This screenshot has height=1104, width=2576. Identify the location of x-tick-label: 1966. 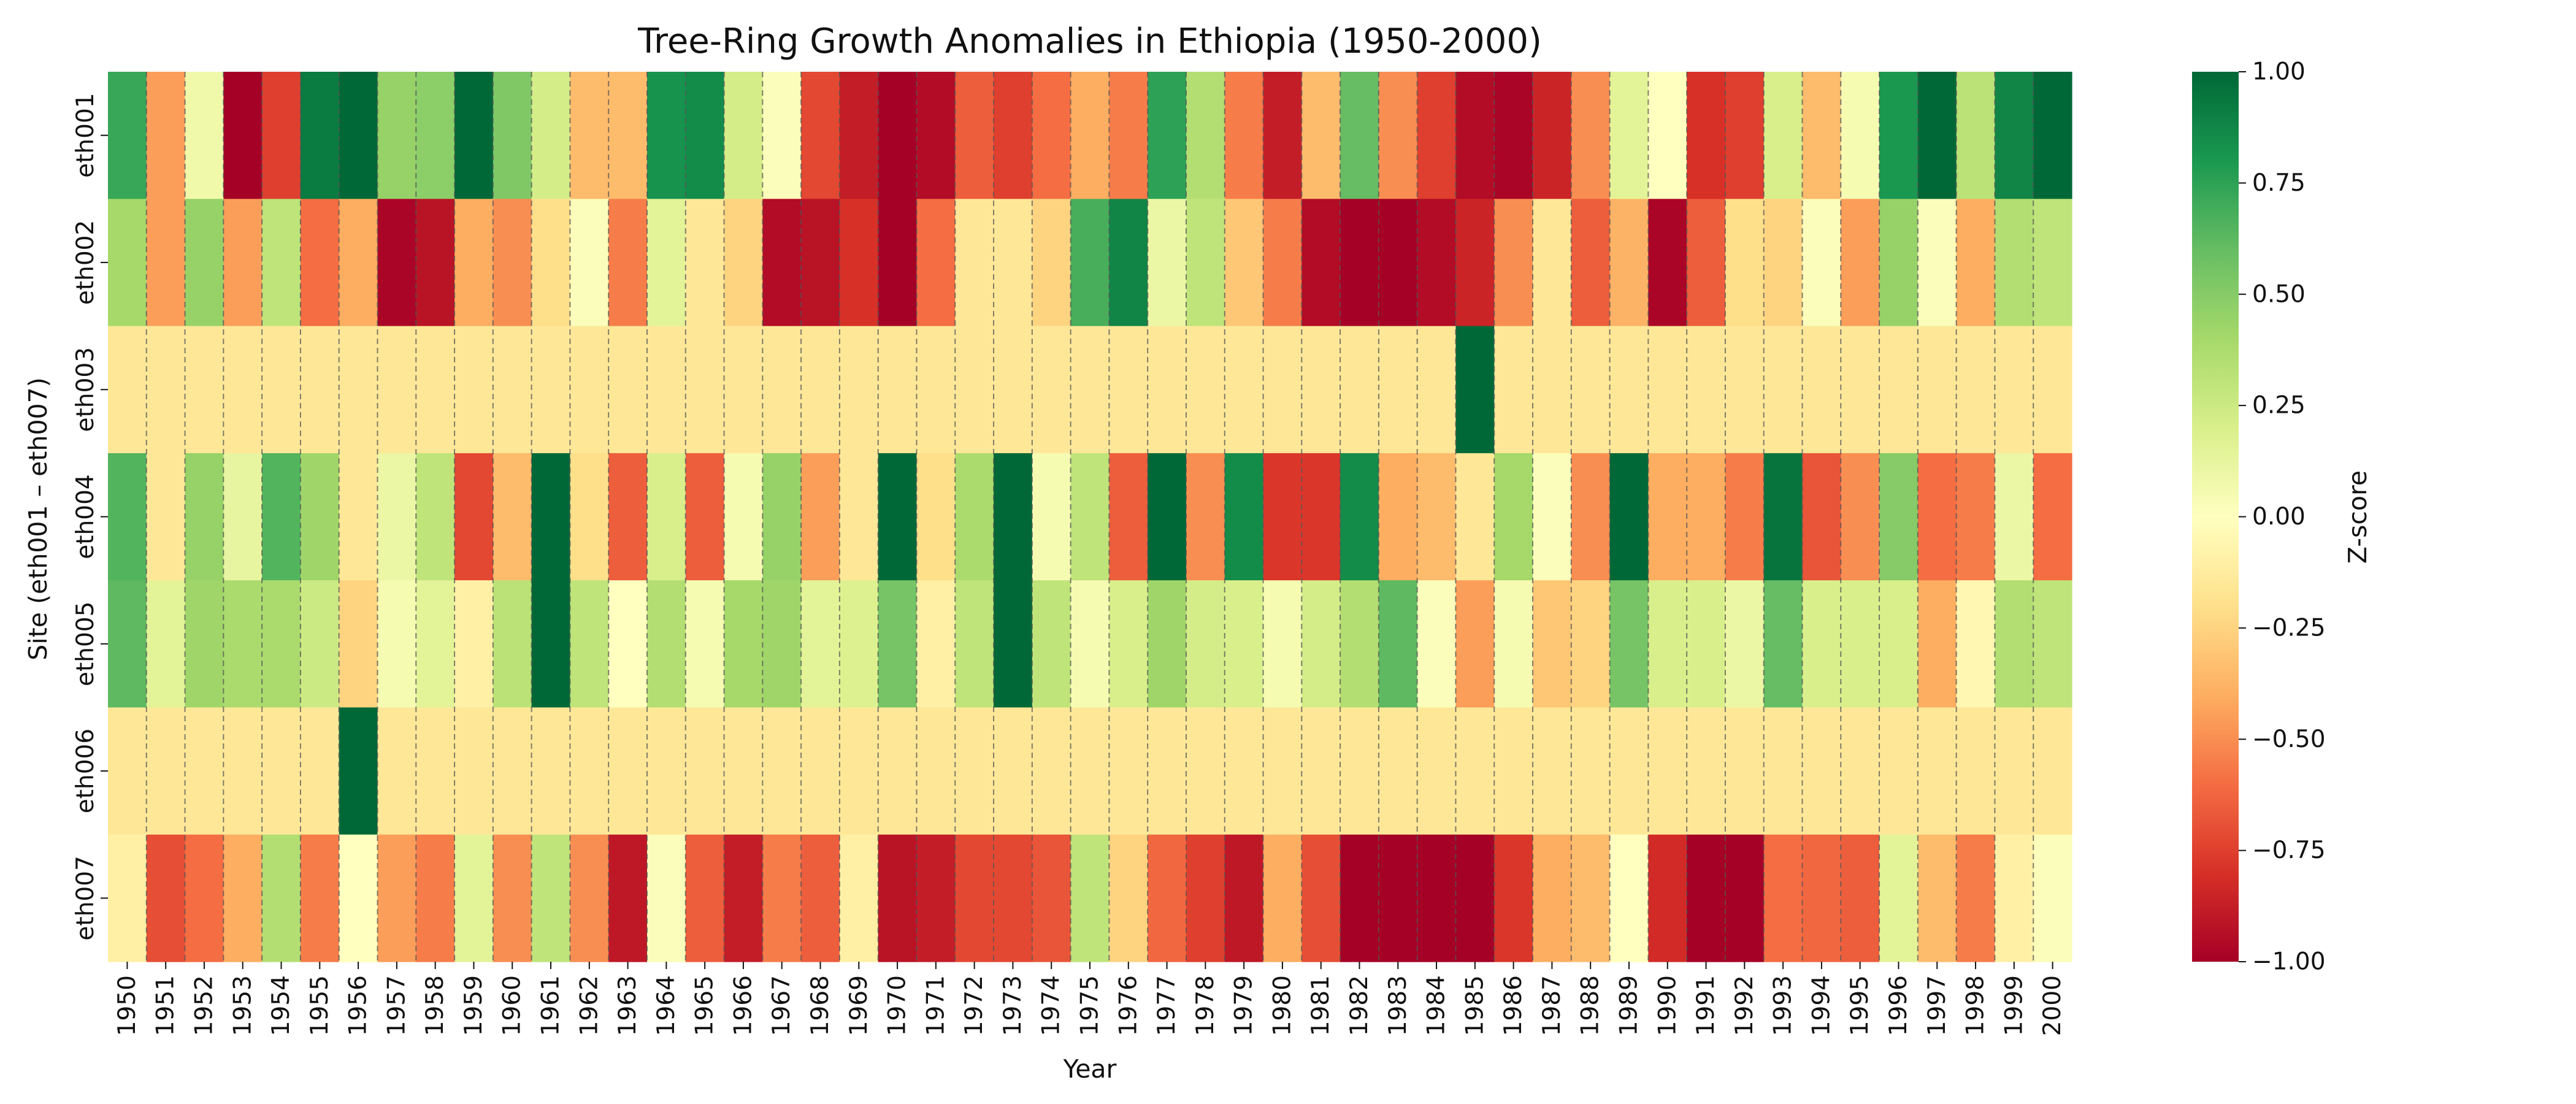
(743, 1005).